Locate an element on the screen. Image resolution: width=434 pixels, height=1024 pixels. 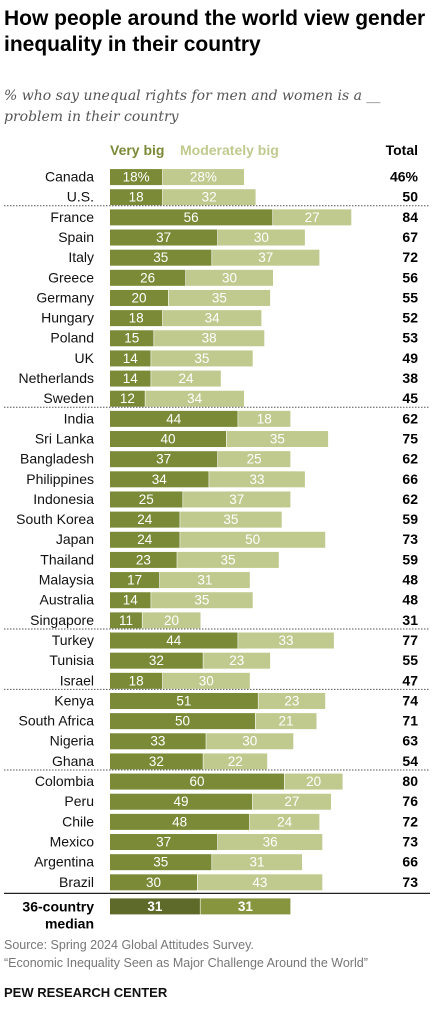
value-very-big-south-africa: 50 is located at coordinates (182, 721).